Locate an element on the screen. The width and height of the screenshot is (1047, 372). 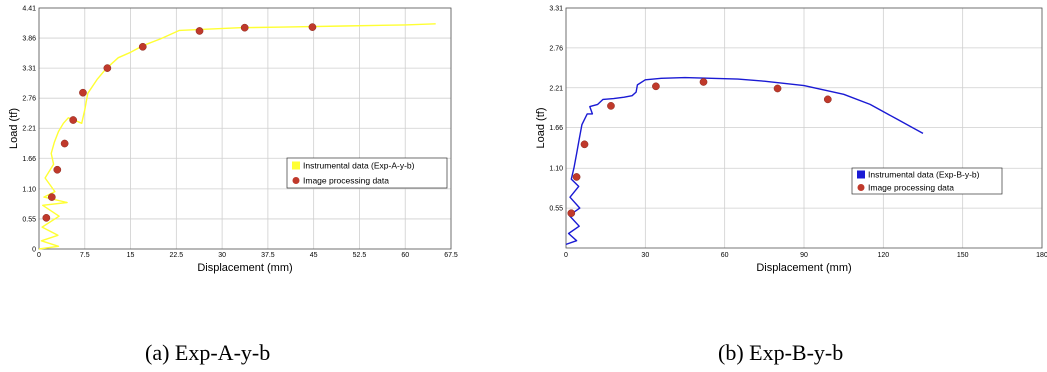
legend-label-instrumental: Instrumental data (Exp-A-y-b) is located at coordinates (359, 166).